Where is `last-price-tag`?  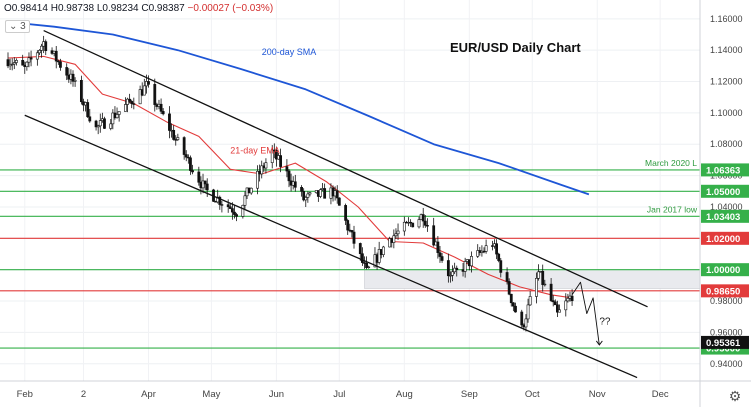
last-price-tag is located at coordinates (725, 342).